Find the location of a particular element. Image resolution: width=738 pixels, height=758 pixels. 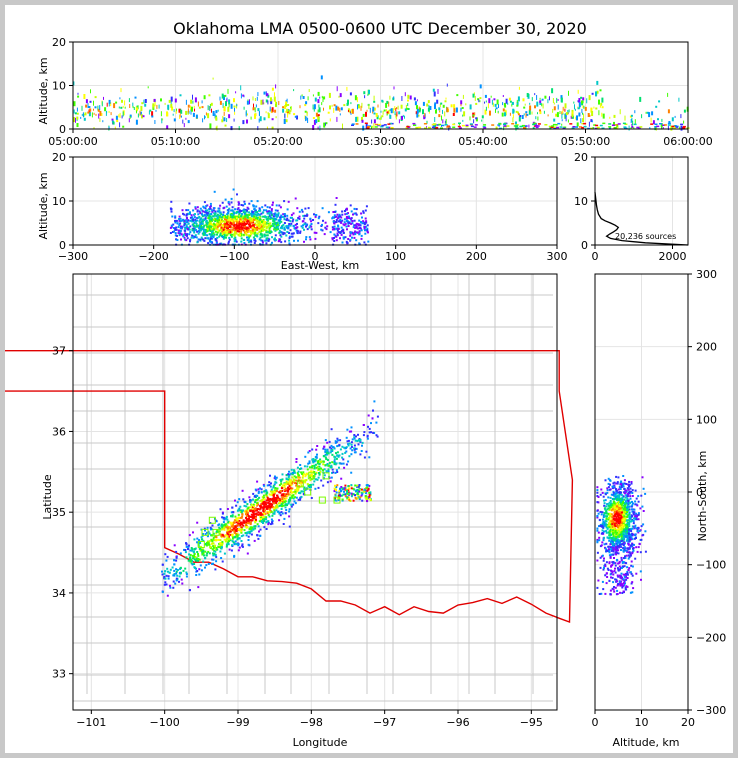

latitude-tick-label: 35 is located at coordinates (59, 512).